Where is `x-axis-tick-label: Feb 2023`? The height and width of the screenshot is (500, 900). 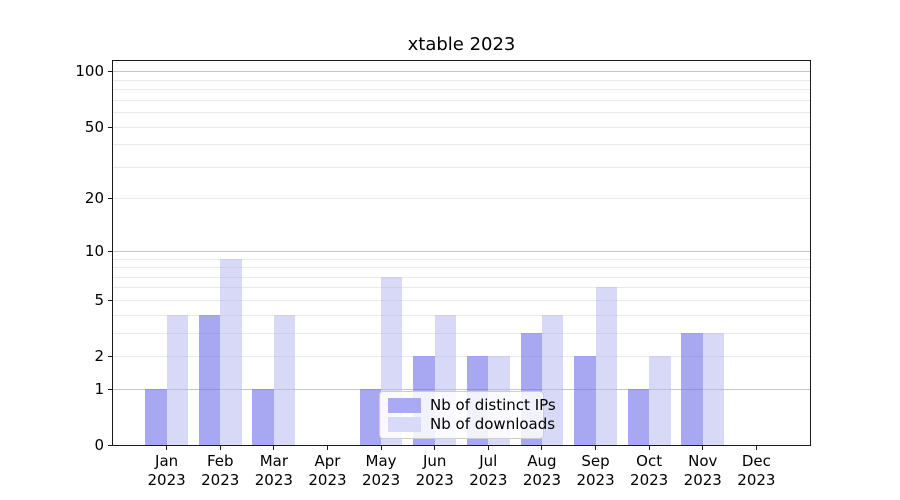 x-axis-tick-label: Feb 2023 is located at coordinates (220, 471).